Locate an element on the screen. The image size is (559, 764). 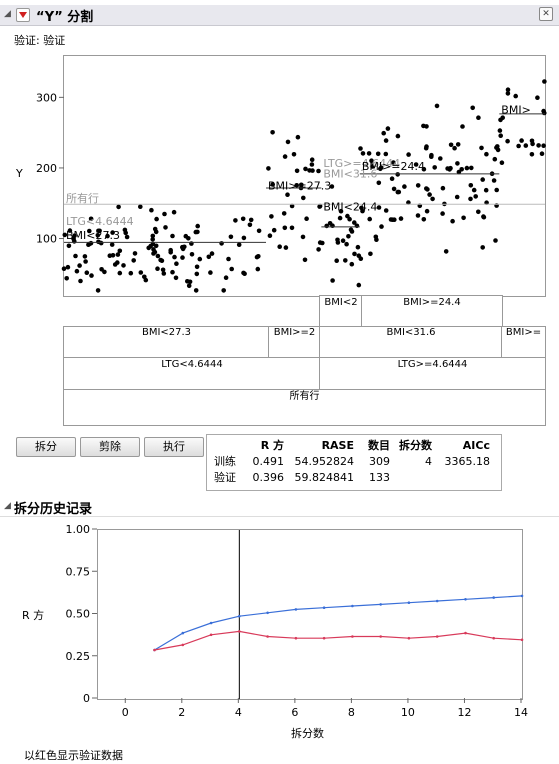
tree-node-ltg-ge: LTG>=4.6444 is located at coordinates (432, 374).